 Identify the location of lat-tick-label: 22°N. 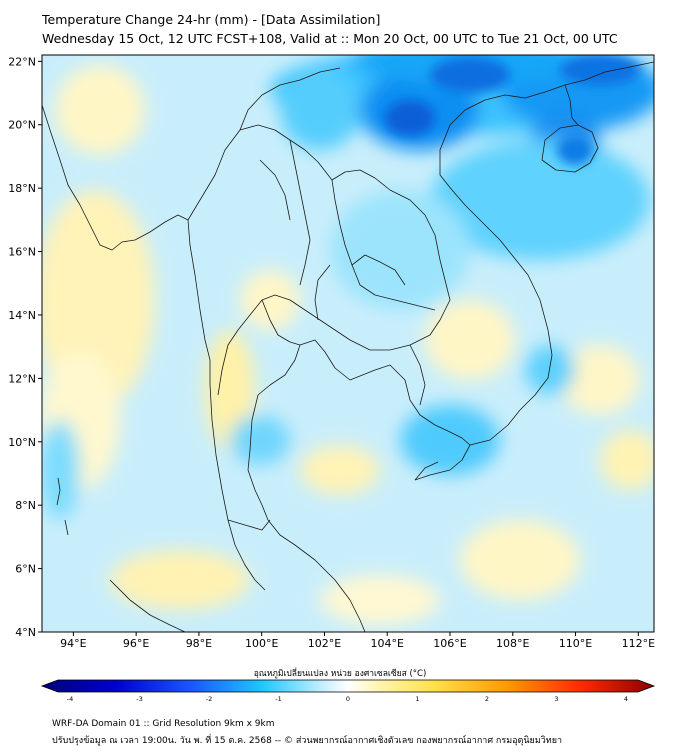
(22, 61).